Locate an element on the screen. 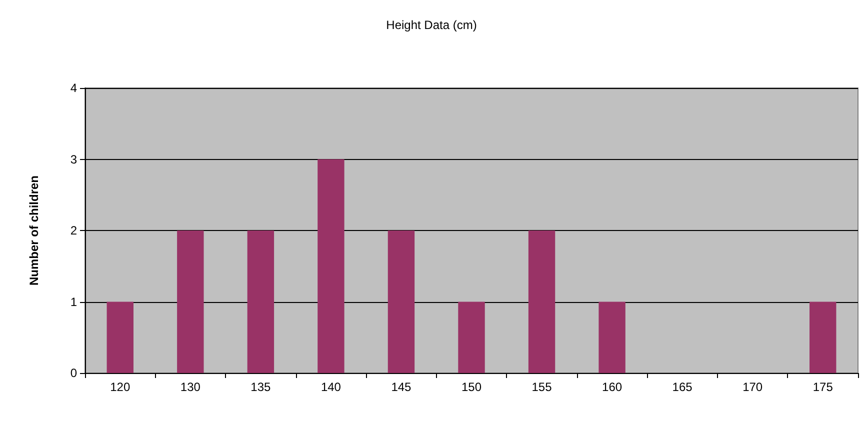 The image size is (863, 430). chart-title: Height Data (cm) is located at coordinates (431, 25).